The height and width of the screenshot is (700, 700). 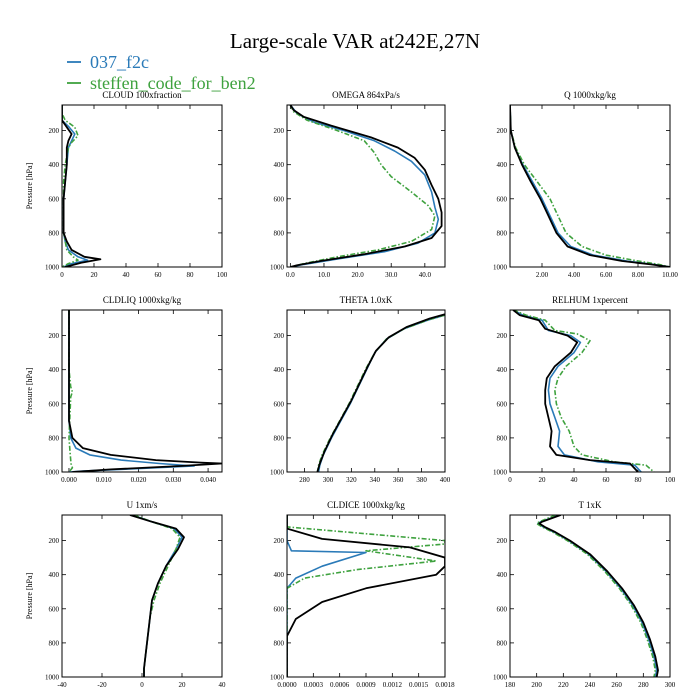 What do you see at coordinates (357, 275) in the screenshot?
I see `x-tick-label: 20.0` at bounding box center [357, 275].